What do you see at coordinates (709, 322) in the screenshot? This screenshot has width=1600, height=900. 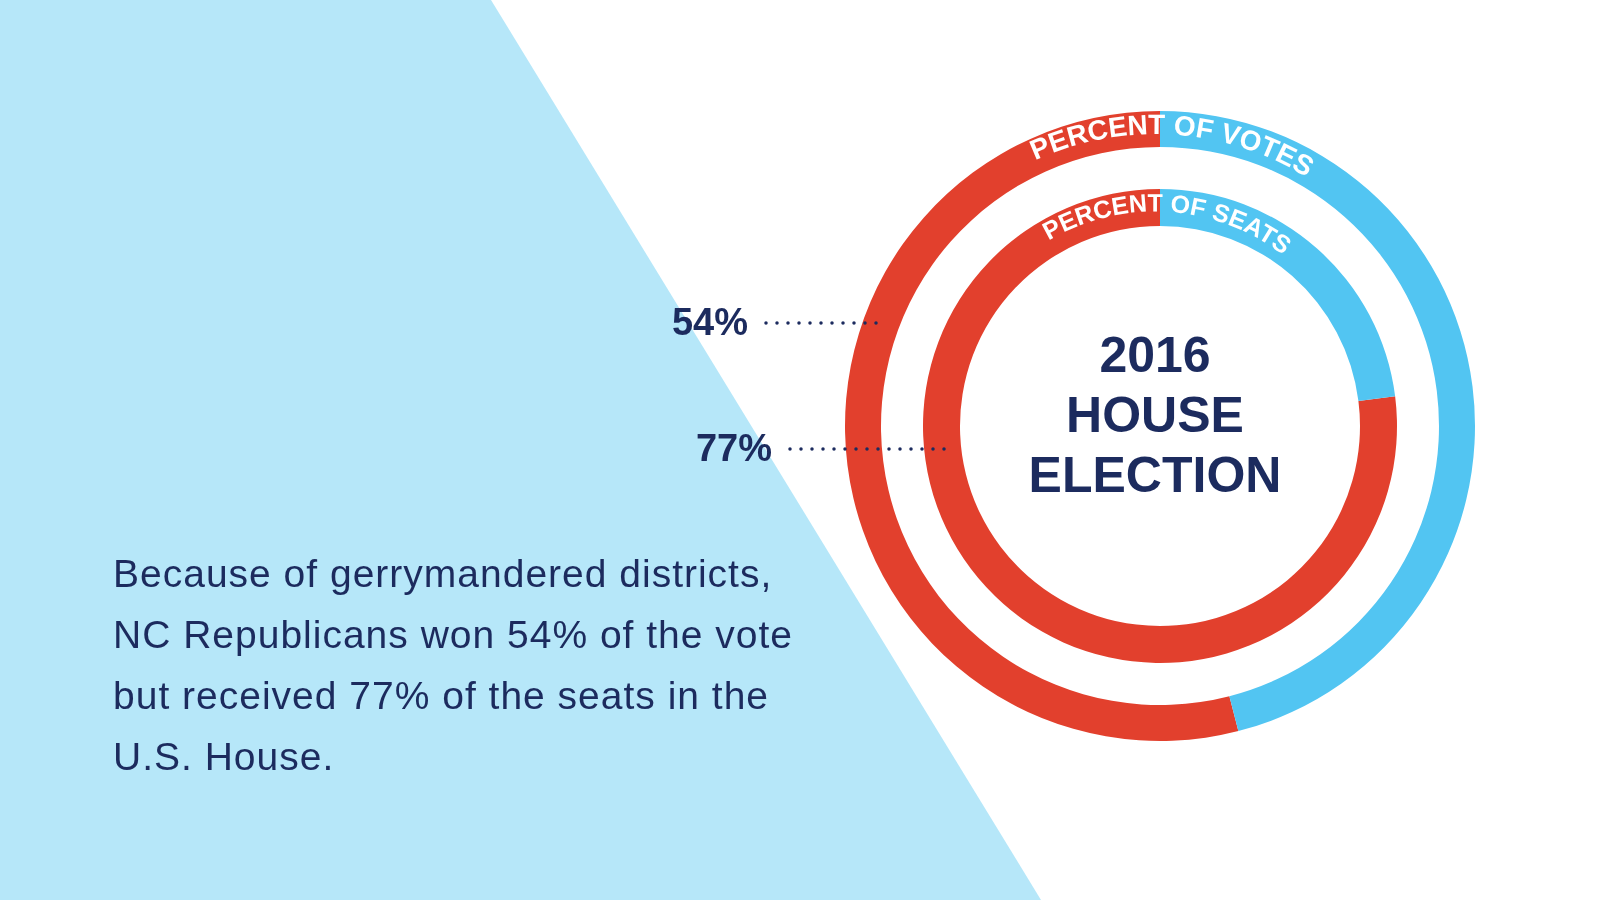 I see `data-label: 54%` at bounding box center [709, 322].